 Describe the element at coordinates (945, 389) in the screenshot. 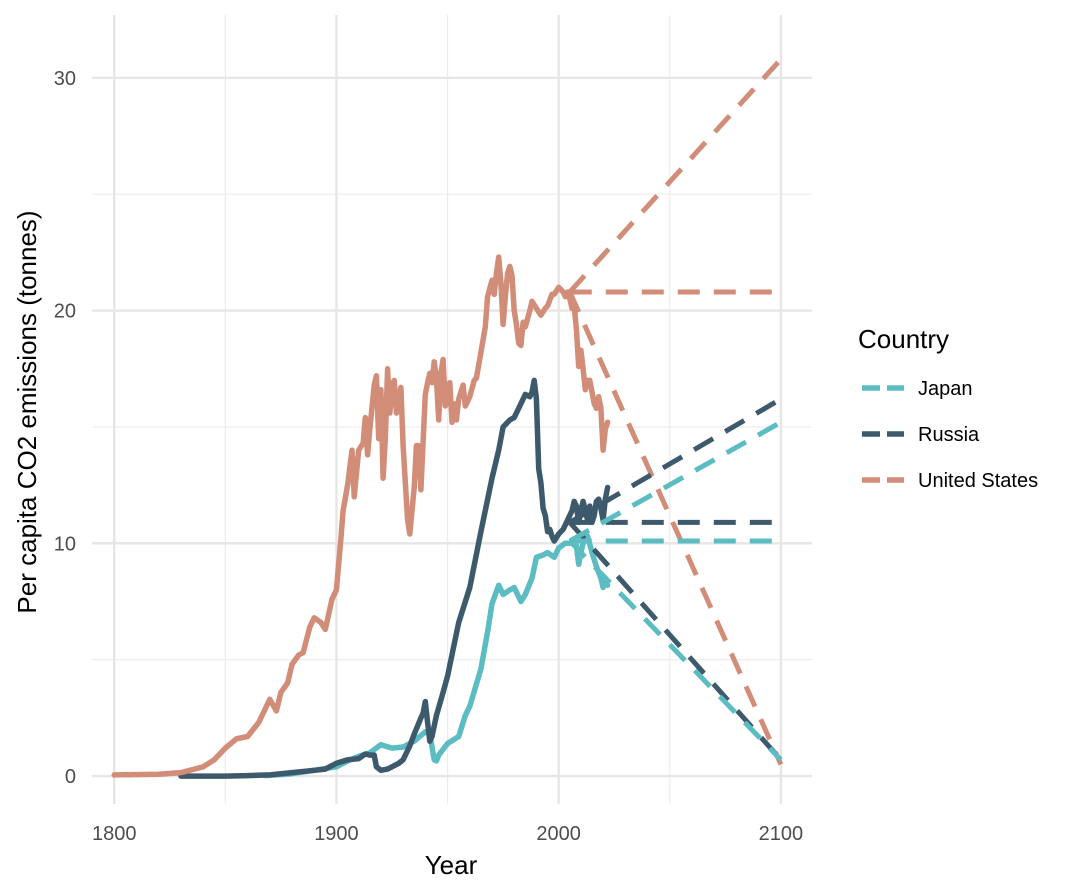

I see `legend-label-japan: Japan` at that location.